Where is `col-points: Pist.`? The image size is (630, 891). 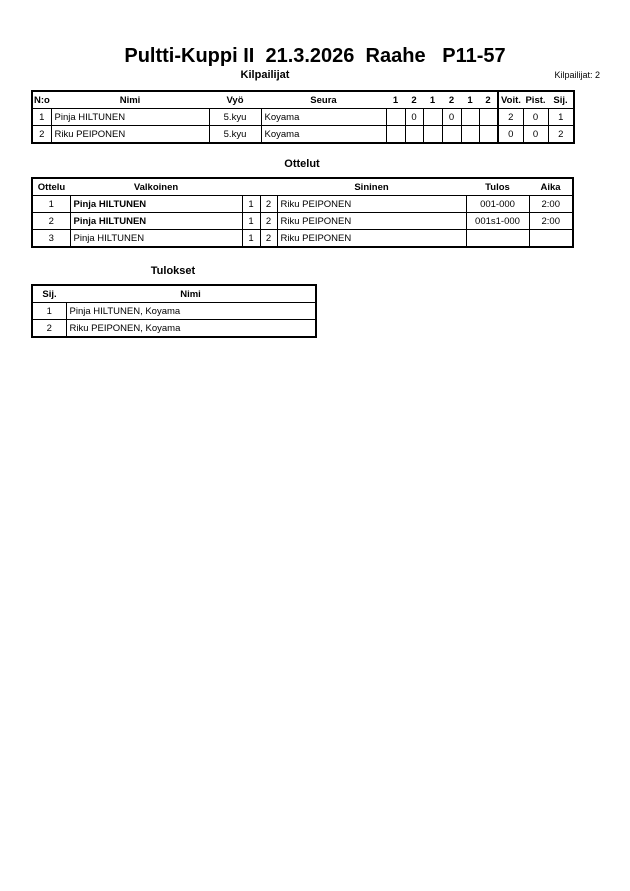
col-points: Pist. is located at coordinates (535, 100).